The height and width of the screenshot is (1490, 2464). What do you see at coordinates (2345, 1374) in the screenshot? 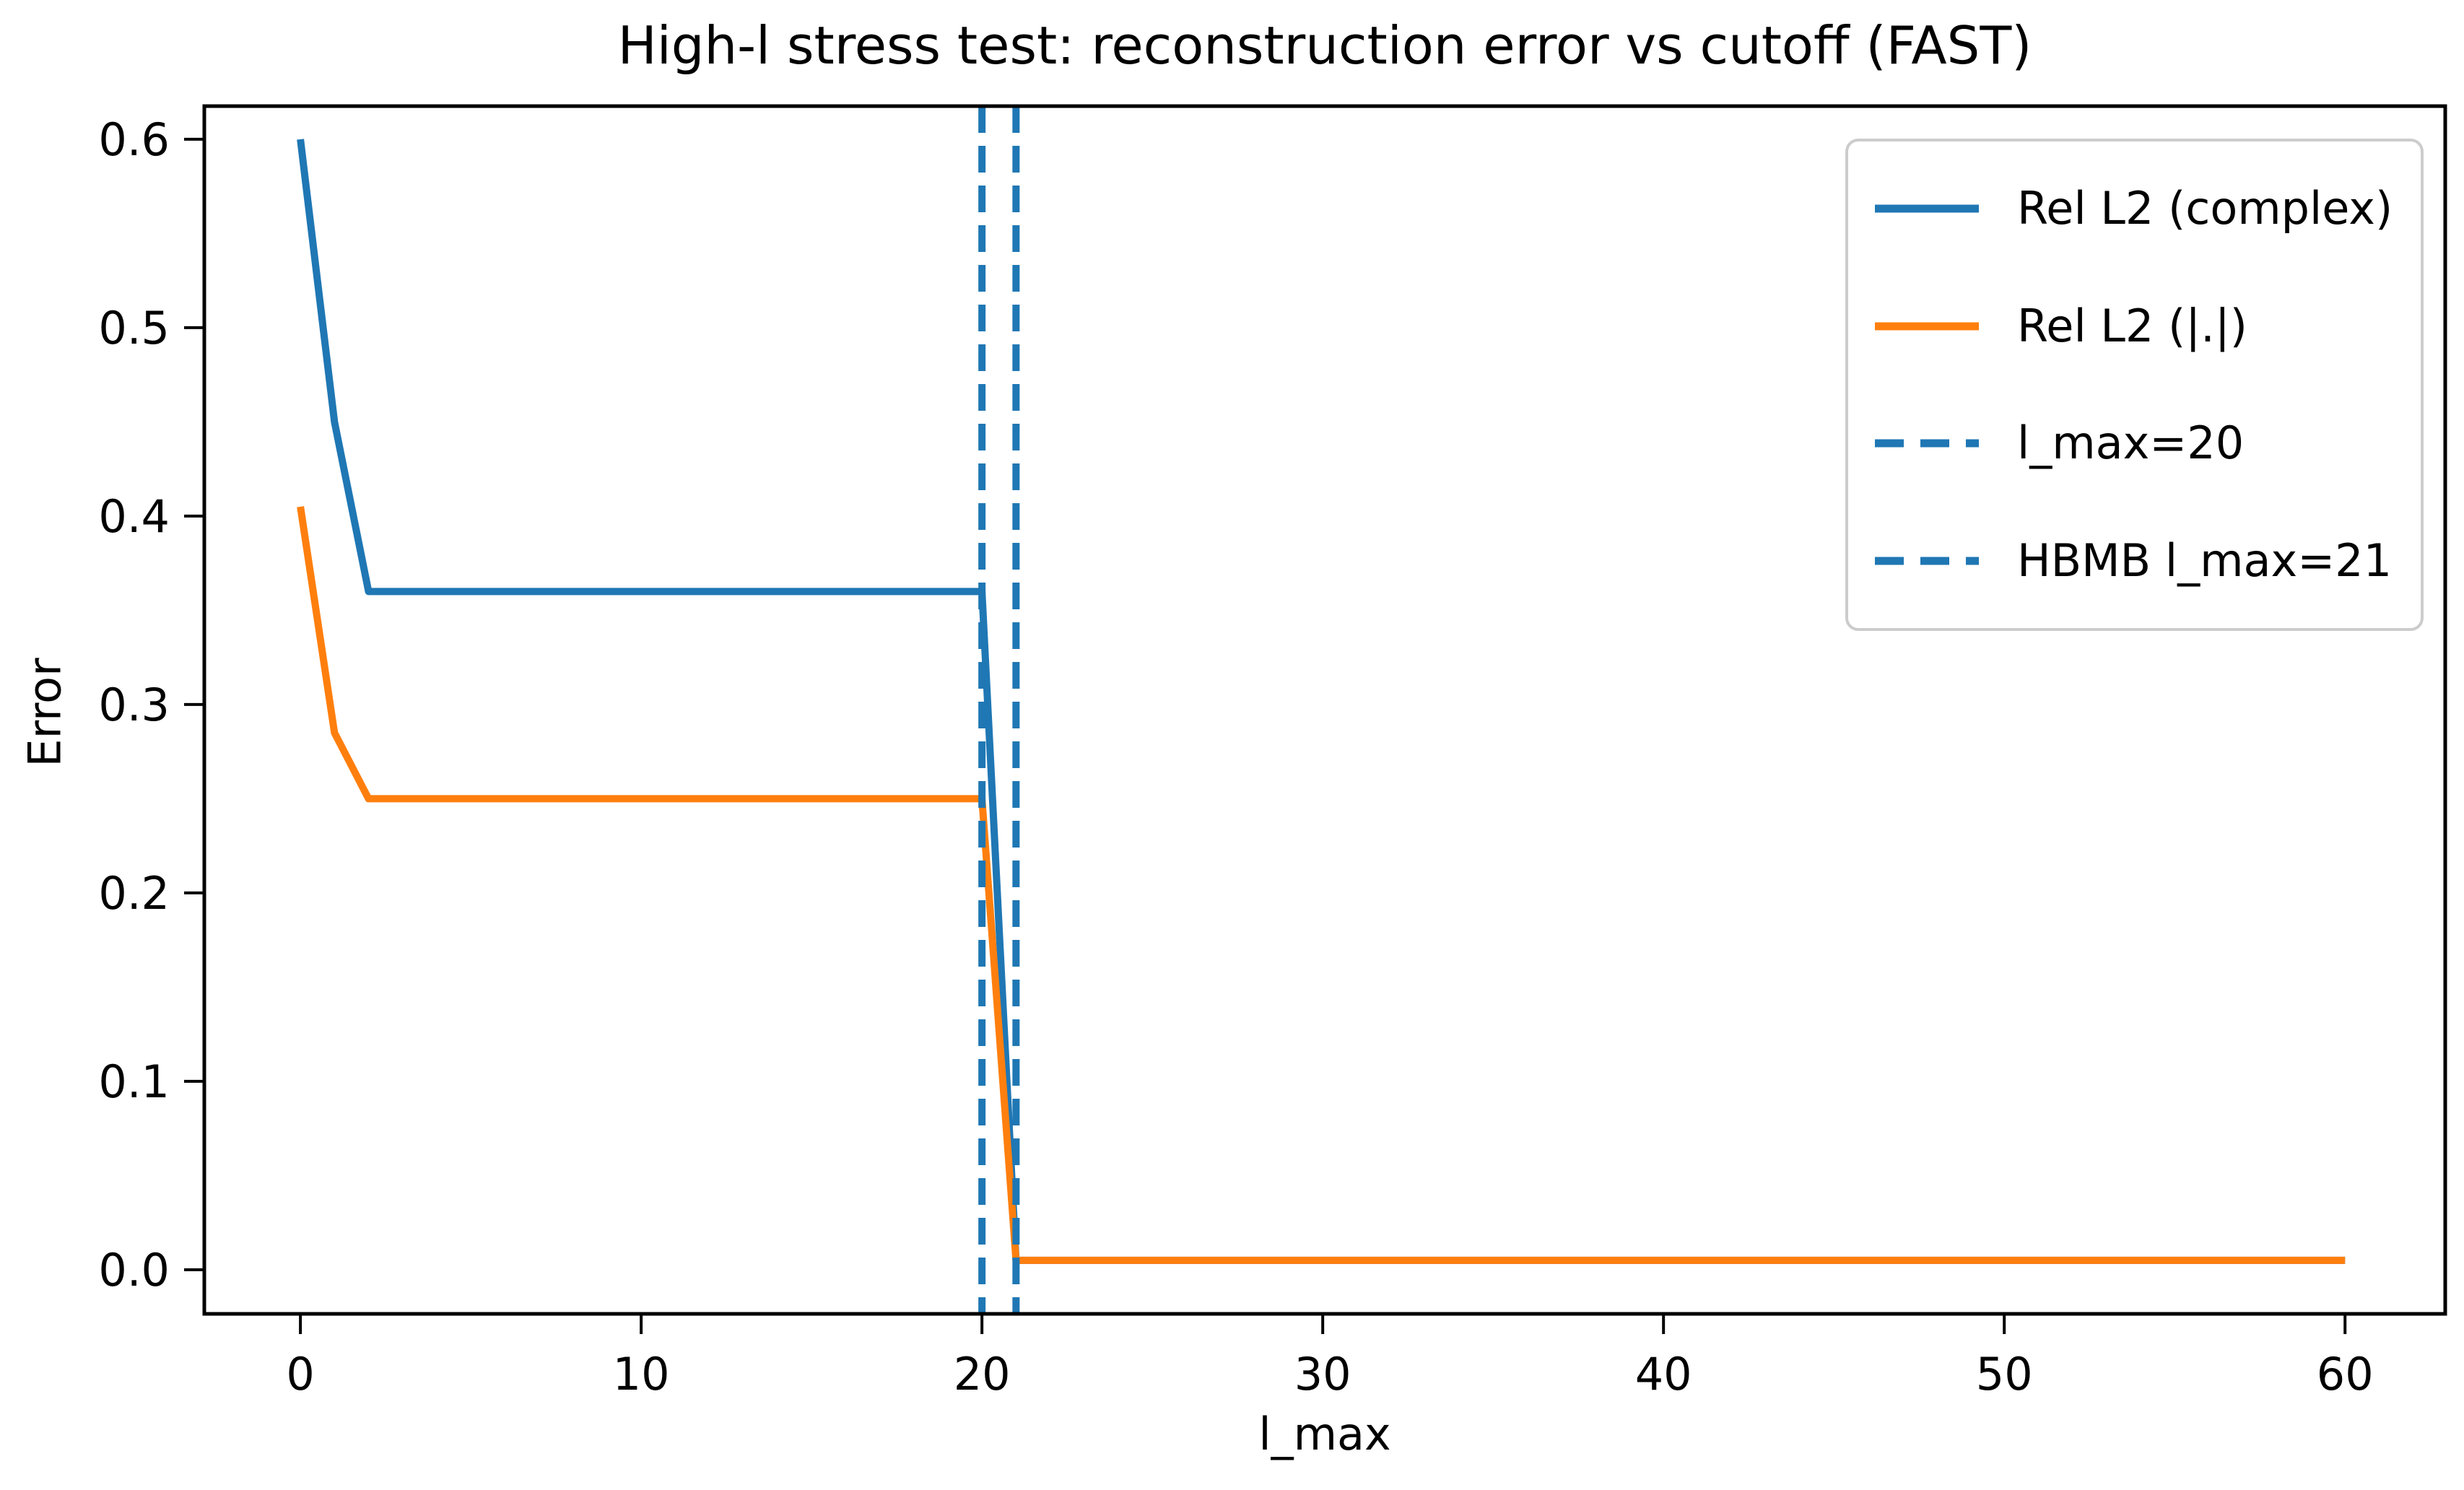
I see `x-tick-label: 60` at bounding box center [2345, 1374].